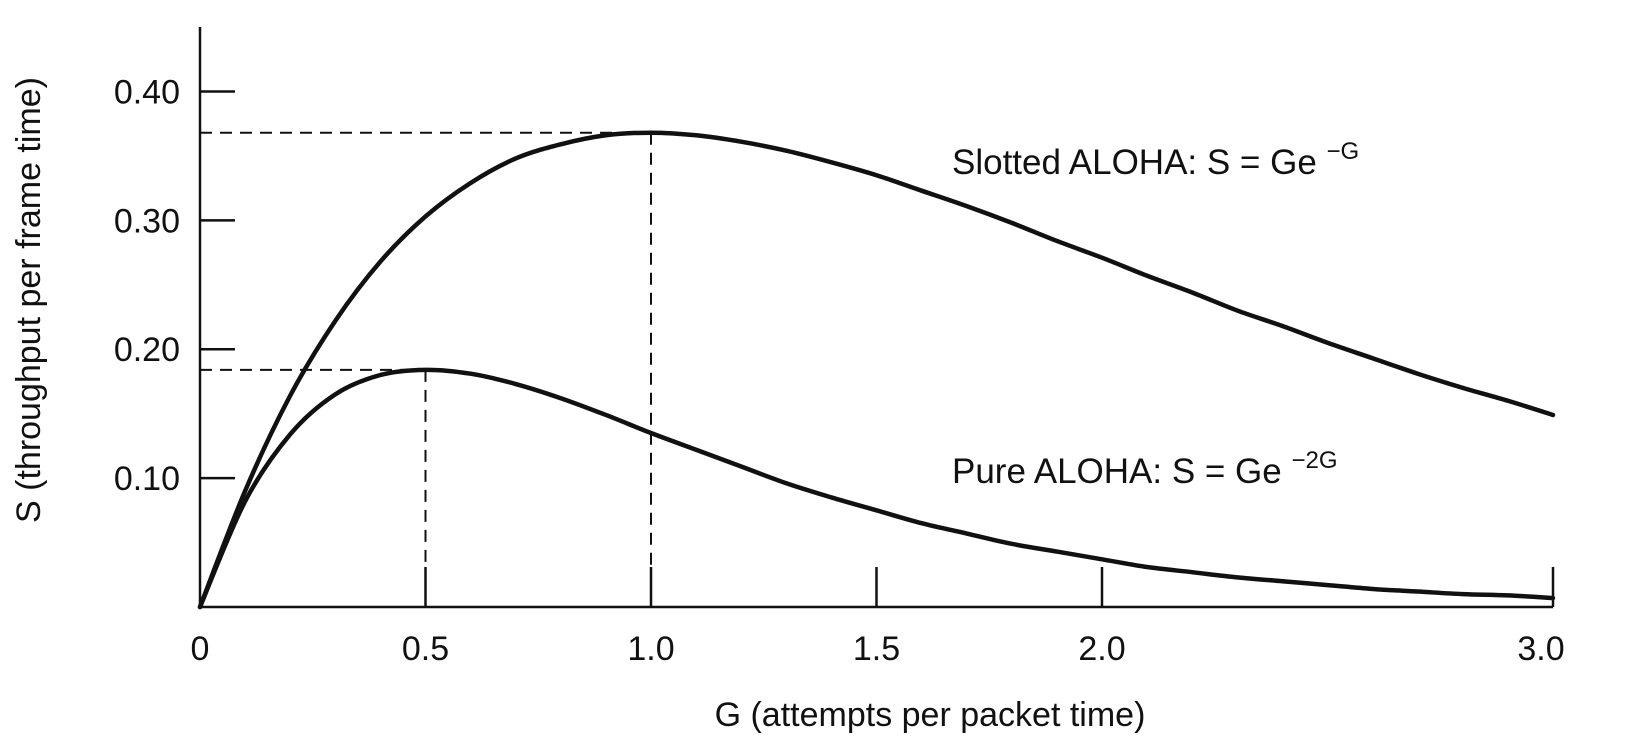 This screenshot has height=750, width=1642. What do you see at coordinates (29, 300) in the screenshot?
I see `y-axis-title: S (throughput per frame time)` at bounding box center [29, 300].